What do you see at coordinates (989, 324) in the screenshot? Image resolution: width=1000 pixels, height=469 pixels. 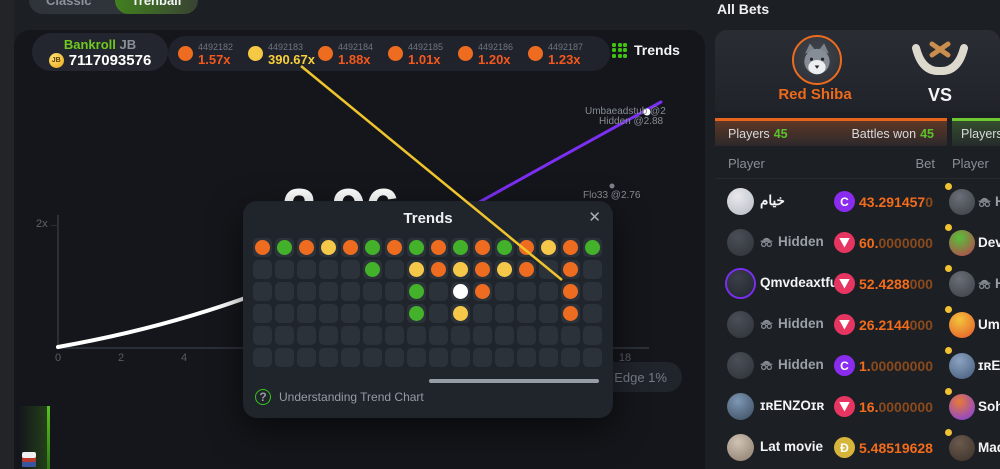 I see `player-name-text: Um` at bounding box center [989, 324].